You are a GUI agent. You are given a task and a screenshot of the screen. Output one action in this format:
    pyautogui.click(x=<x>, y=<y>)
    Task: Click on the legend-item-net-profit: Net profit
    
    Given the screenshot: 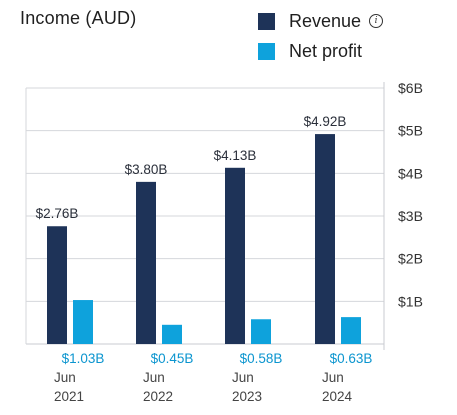 What is the action you would take?
    pyautogui.click(x=320, y=51)
    